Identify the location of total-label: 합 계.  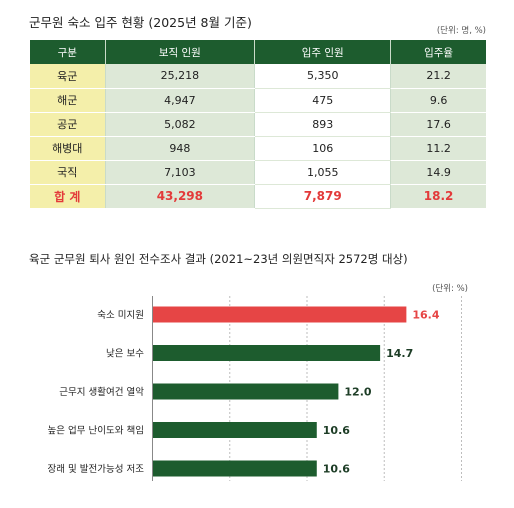
(68, 196).